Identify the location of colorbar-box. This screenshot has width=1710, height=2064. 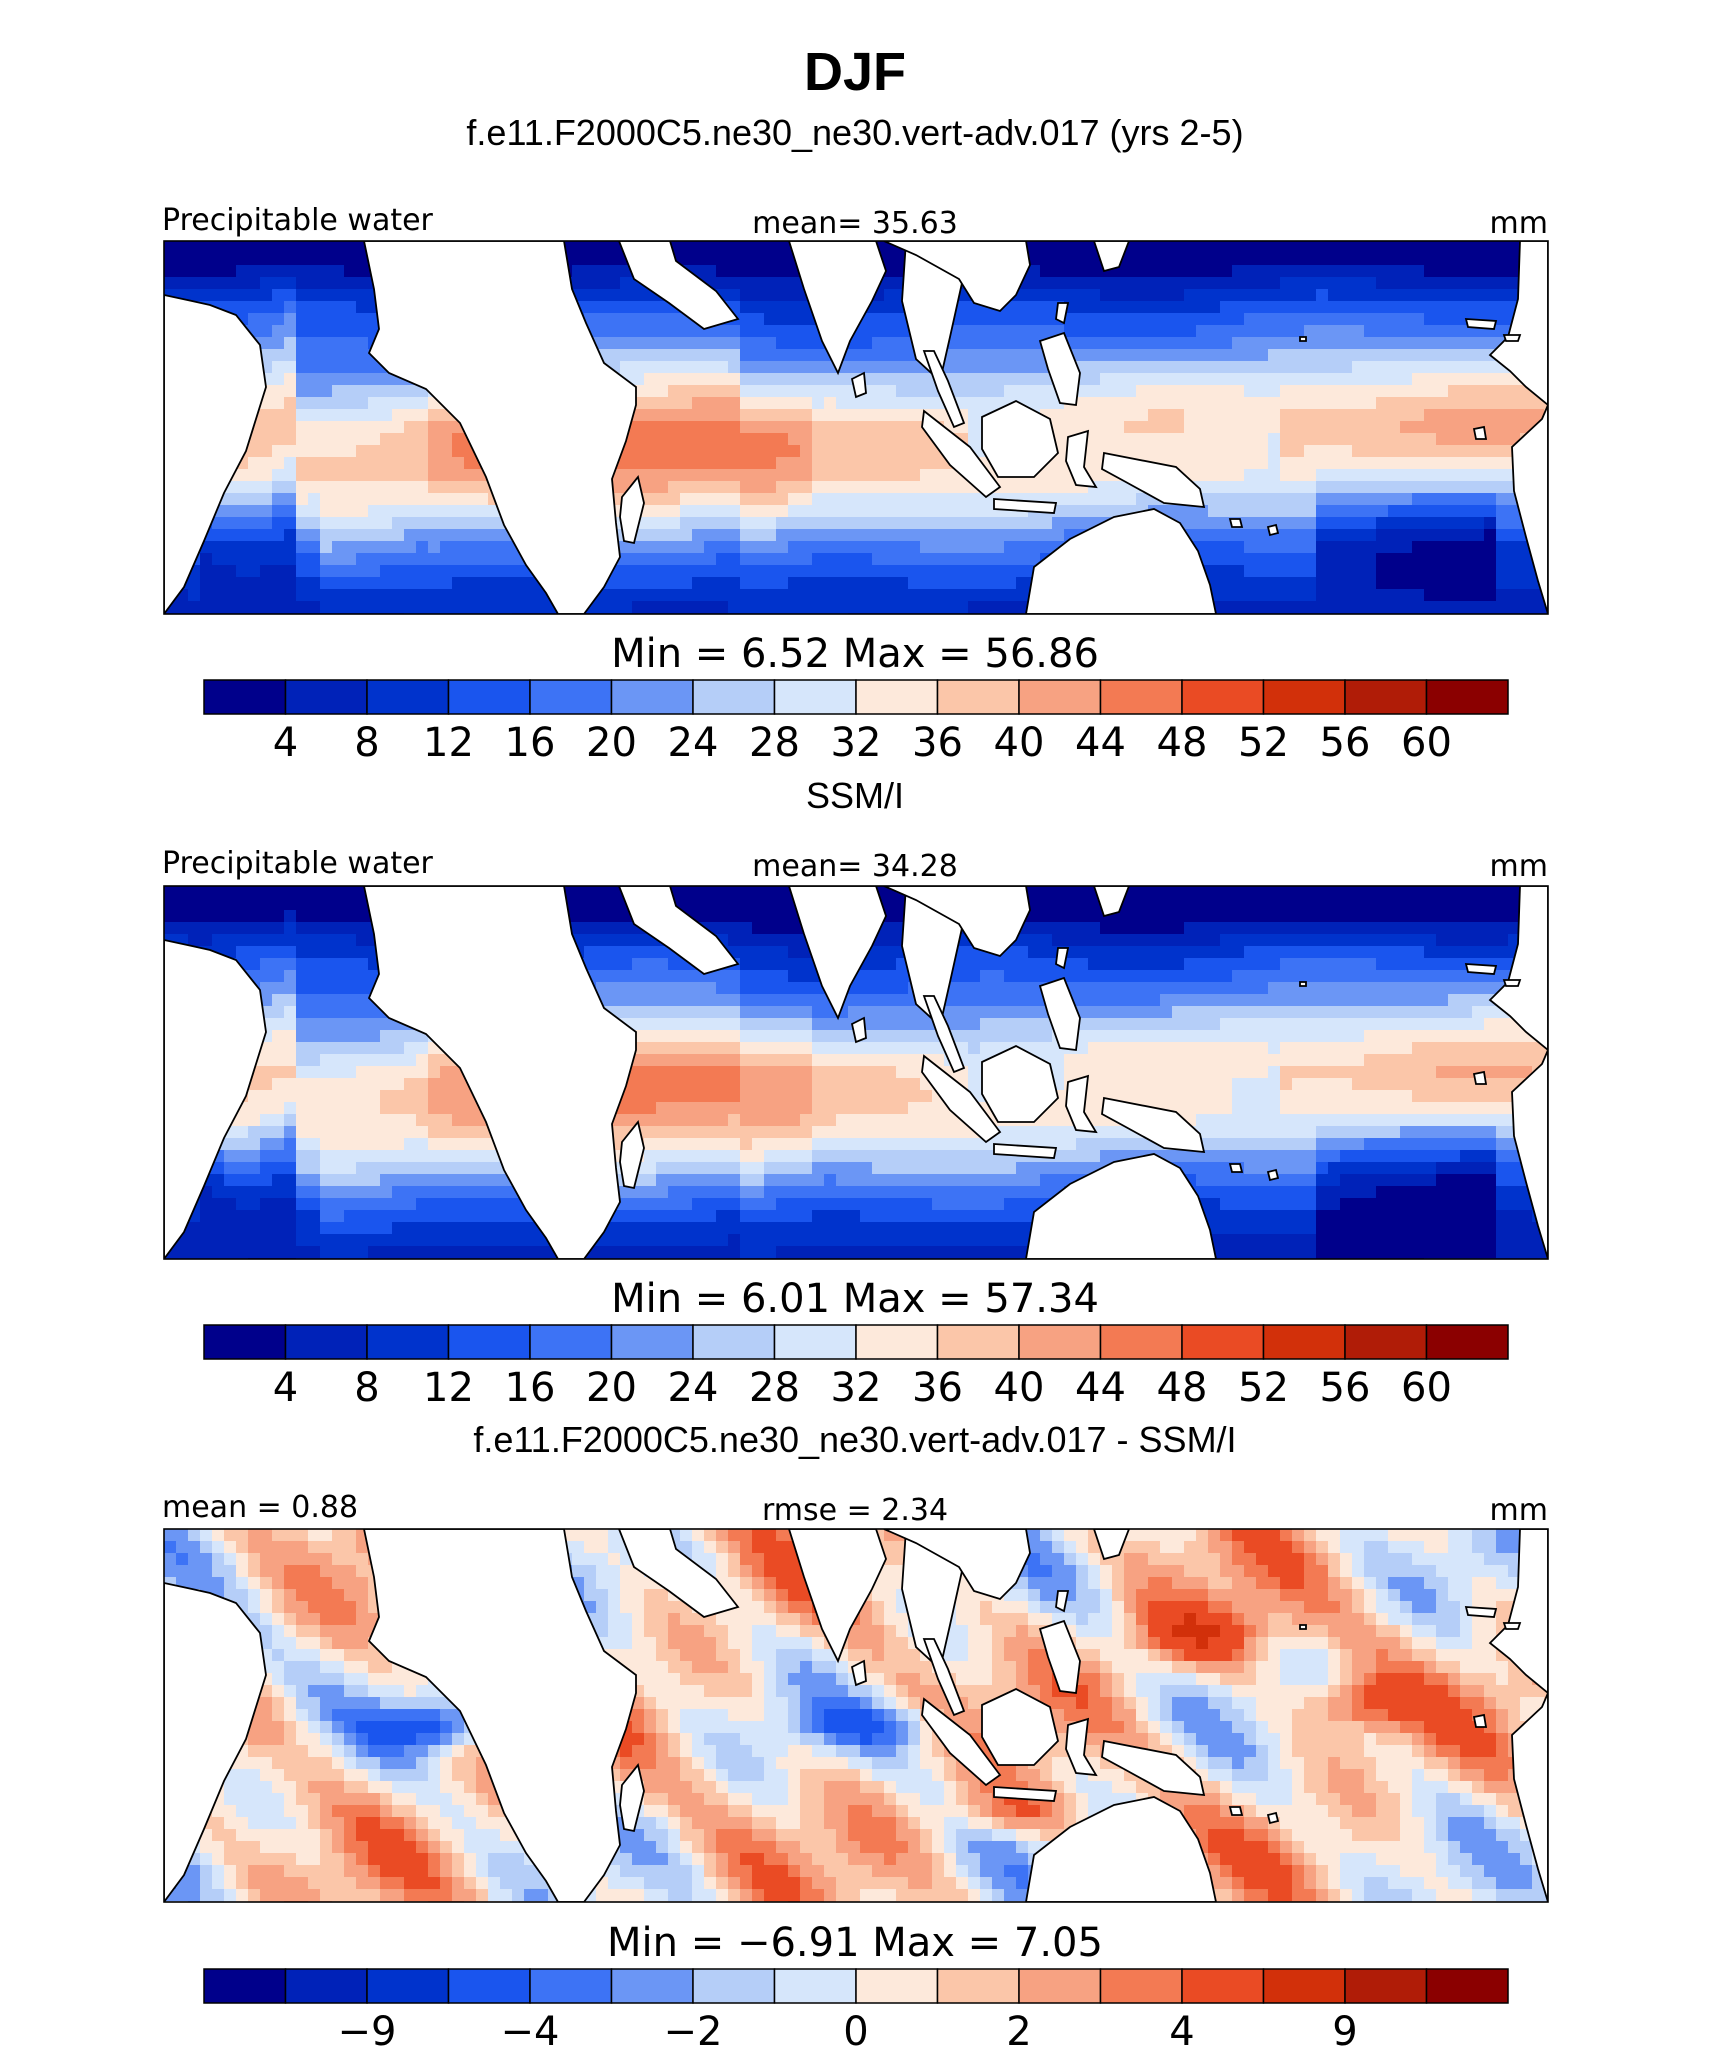
(815, 697).